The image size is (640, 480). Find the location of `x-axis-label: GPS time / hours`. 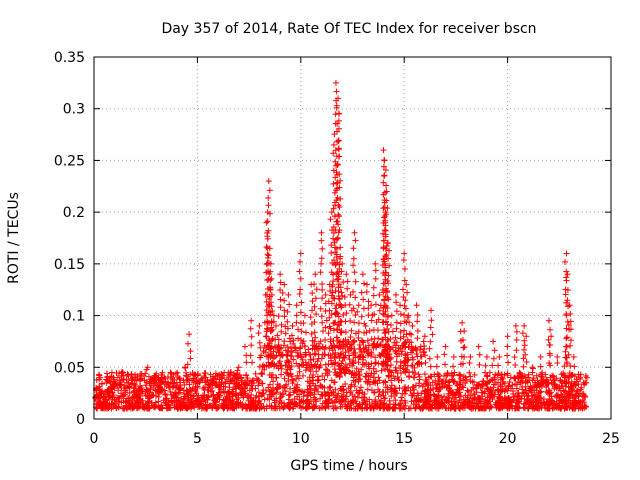

x-axis-label: GPS time / hours is located at coordinates (348, 466).